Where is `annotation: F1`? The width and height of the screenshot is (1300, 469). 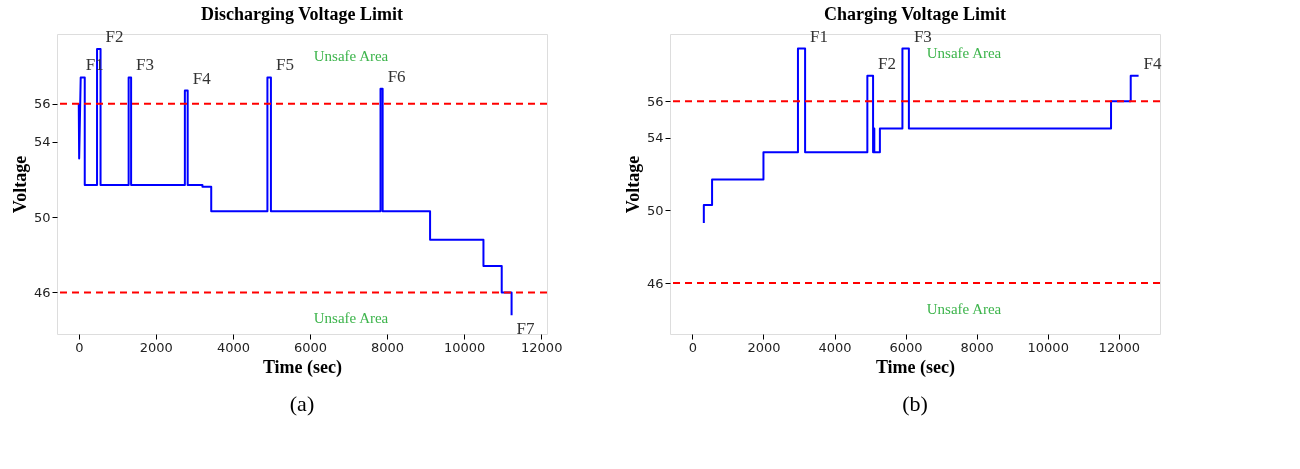
annotation: F1 is located at coordinates (819, 36).